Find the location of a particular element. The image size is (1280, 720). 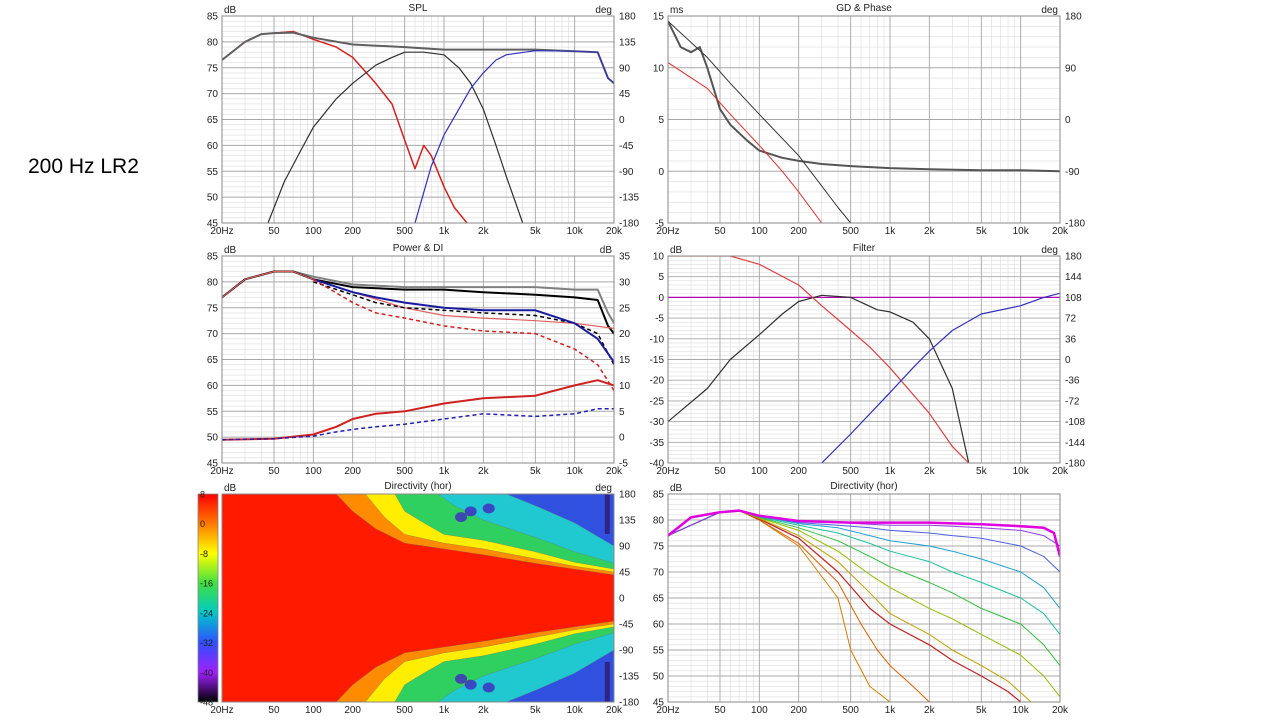

heatmap-band-5-upper is located at coordinates (560, 520).